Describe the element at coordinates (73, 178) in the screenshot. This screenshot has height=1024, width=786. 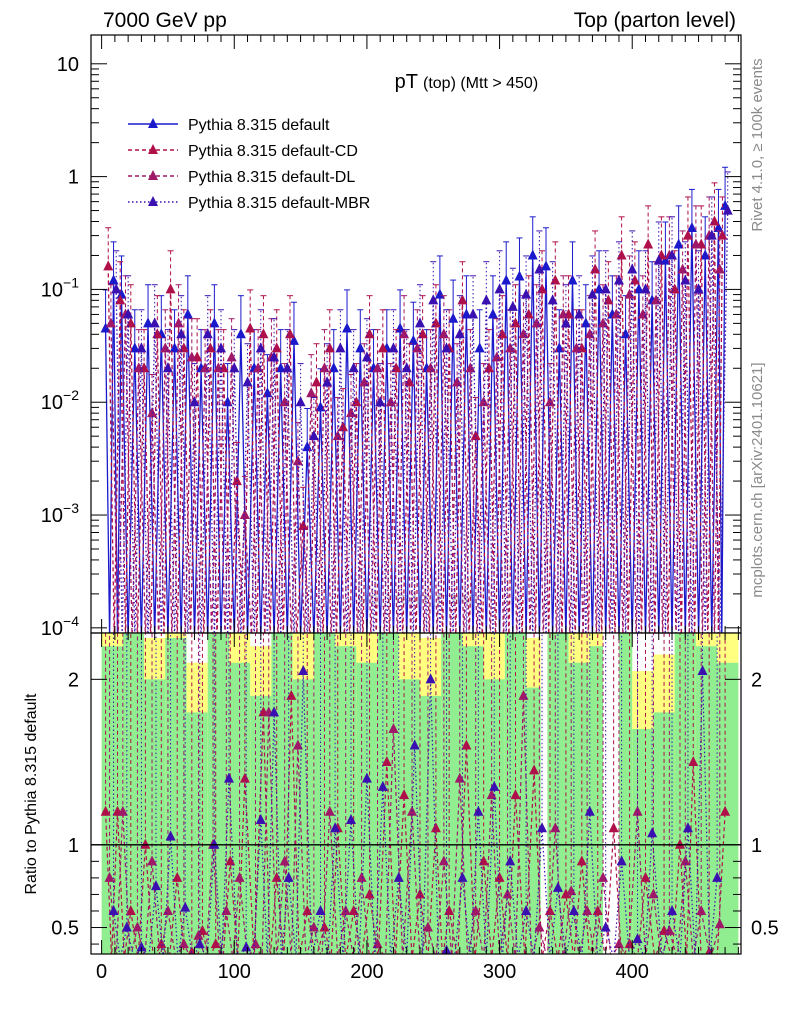
I see `y-tick-label: 1` at that location.